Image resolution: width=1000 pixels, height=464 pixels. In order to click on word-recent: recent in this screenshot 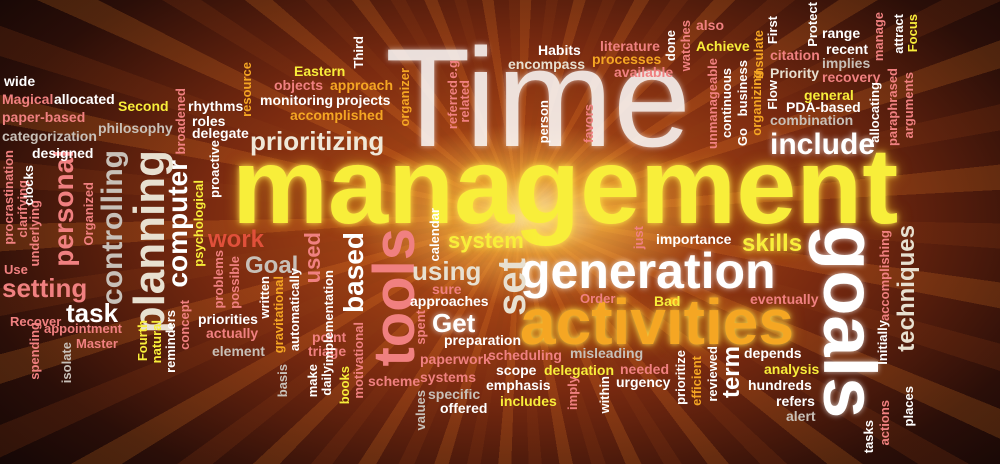, I will do `click(847, 49)`.